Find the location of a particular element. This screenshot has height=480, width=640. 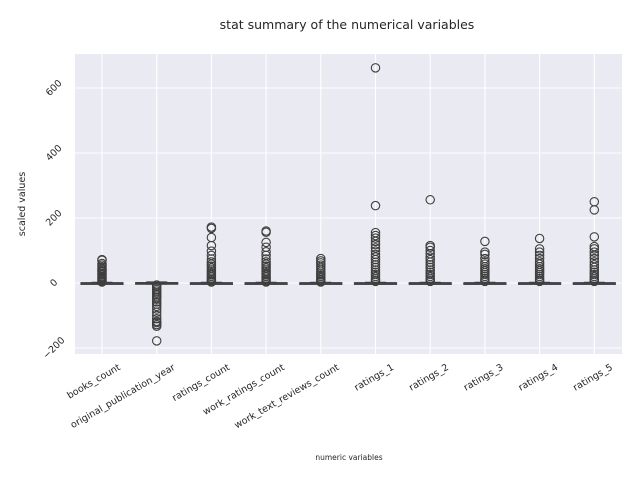

box-original_publication_year is located at coordinates (157, 313).